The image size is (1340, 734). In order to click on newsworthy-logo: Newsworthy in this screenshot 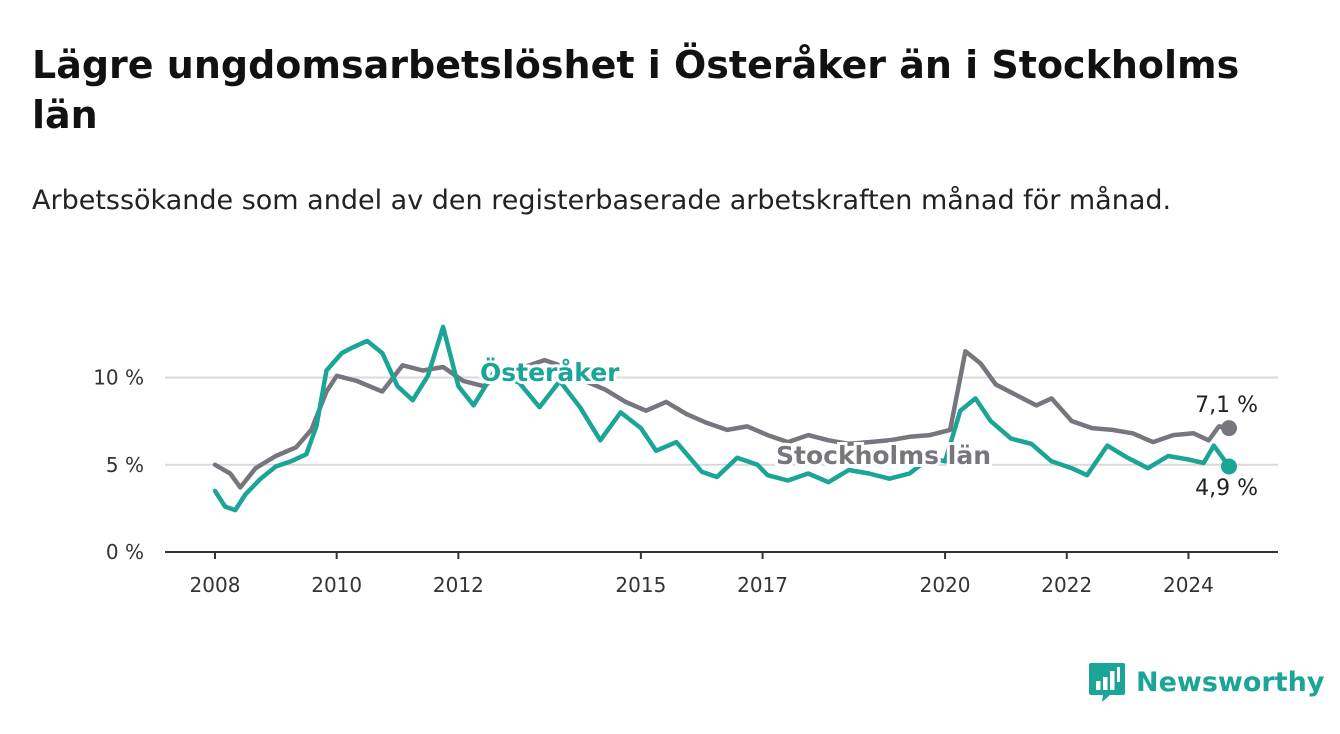, I will do `click(1206, 682)`.